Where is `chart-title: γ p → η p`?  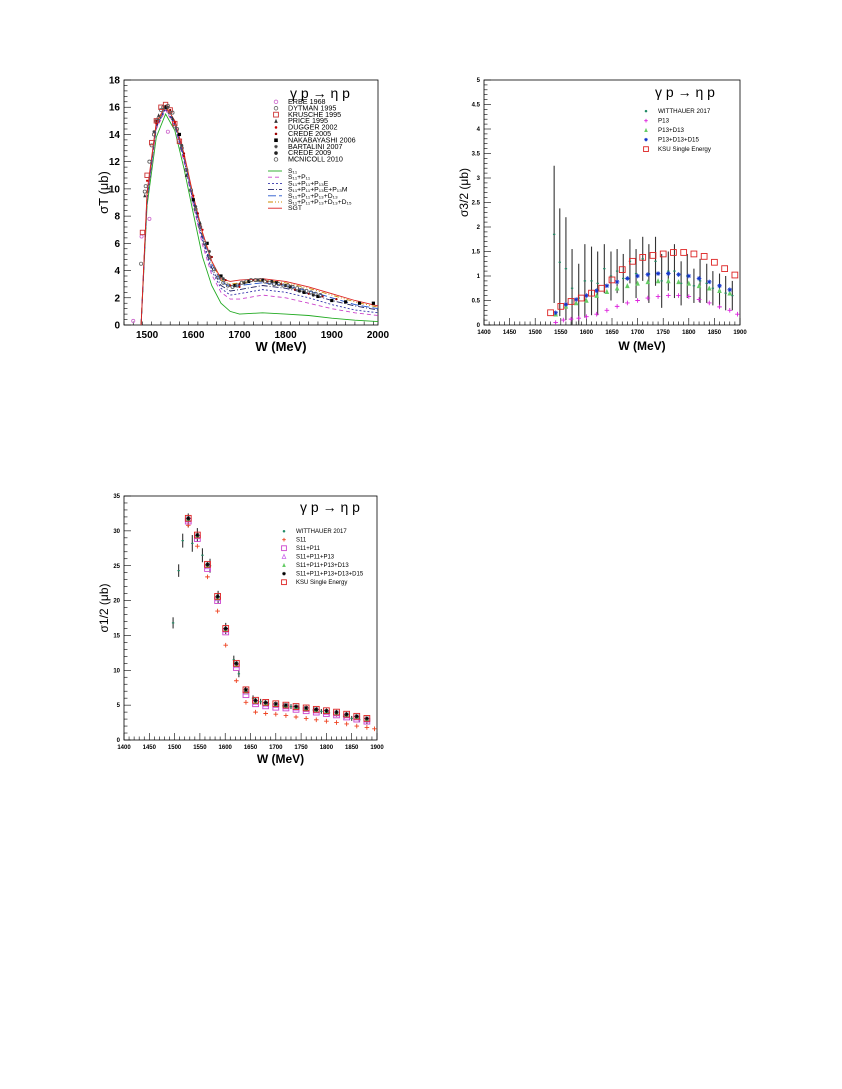 chart-title: γ p → η p is located at coordinates (330, 507).